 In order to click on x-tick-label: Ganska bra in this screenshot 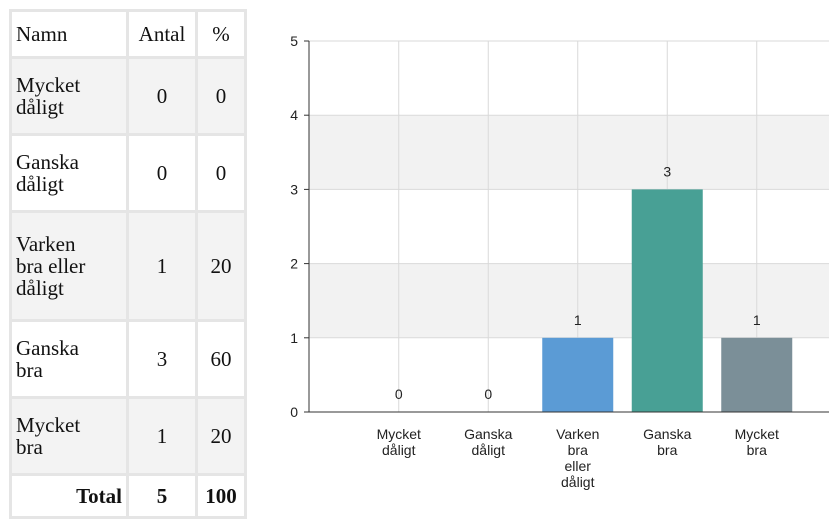, I will do `click(667, 442)`.